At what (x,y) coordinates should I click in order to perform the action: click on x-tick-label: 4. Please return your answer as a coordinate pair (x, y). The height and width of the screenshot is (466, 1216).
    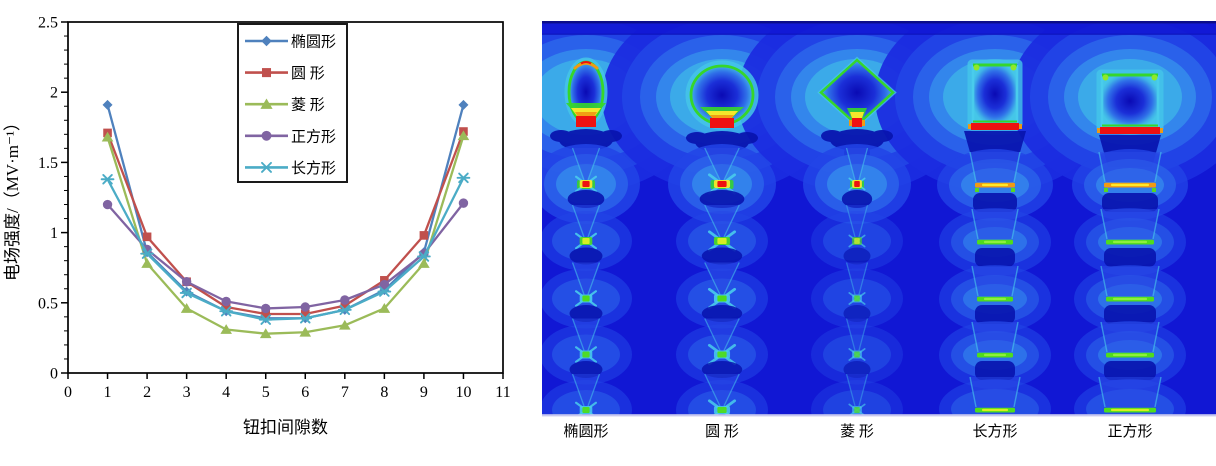
    Looking at the image, I should click on (226, 392).